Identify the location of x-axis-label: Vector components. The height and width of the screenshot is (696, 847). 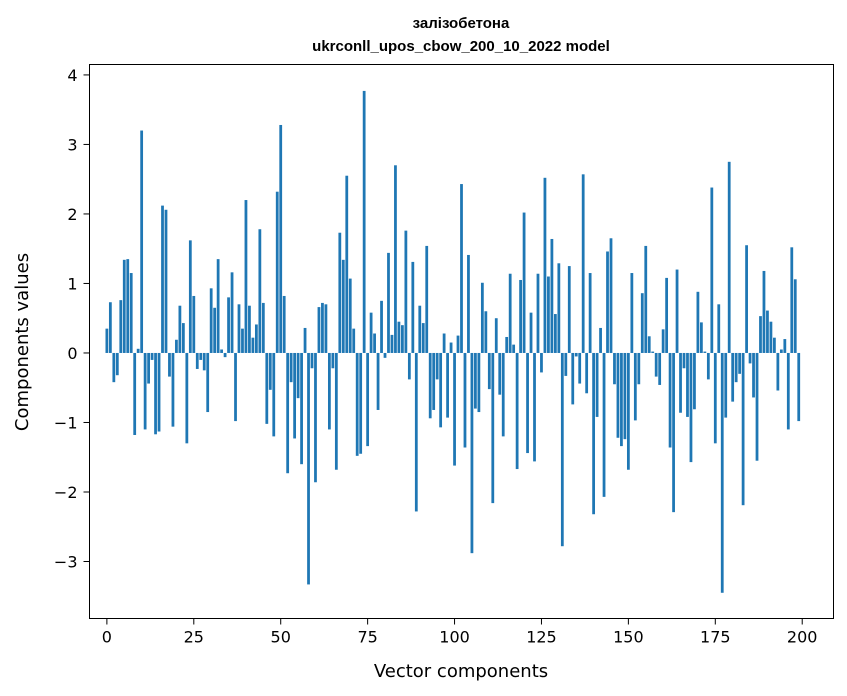
(461, 671).